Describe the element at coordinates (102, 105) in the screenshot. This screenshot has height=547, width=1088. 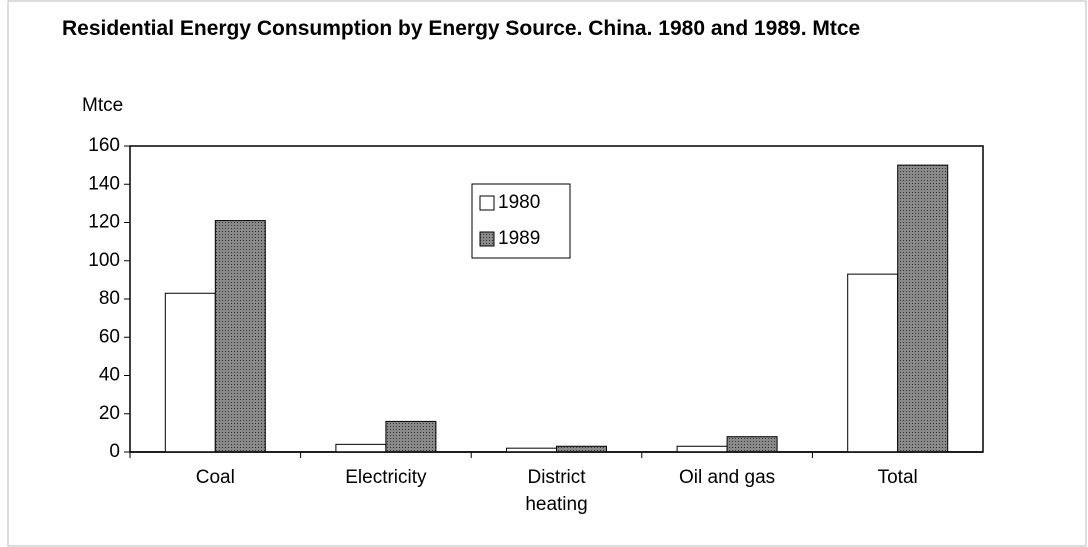
I see `y-axis-label: Mtce` at that location.